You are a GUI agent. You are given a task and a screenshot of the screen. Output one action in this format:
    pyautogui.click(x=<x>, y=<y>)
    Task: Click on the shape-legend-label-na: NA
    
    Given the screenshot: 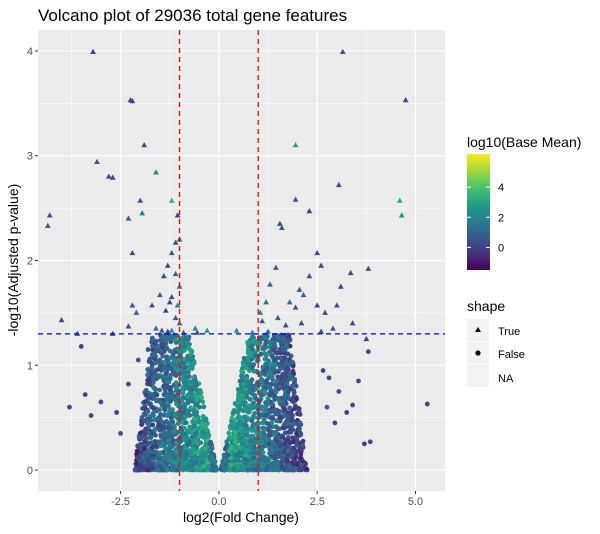 What is the action you would take?
    pyautogui.click(x=506, y=379)
    